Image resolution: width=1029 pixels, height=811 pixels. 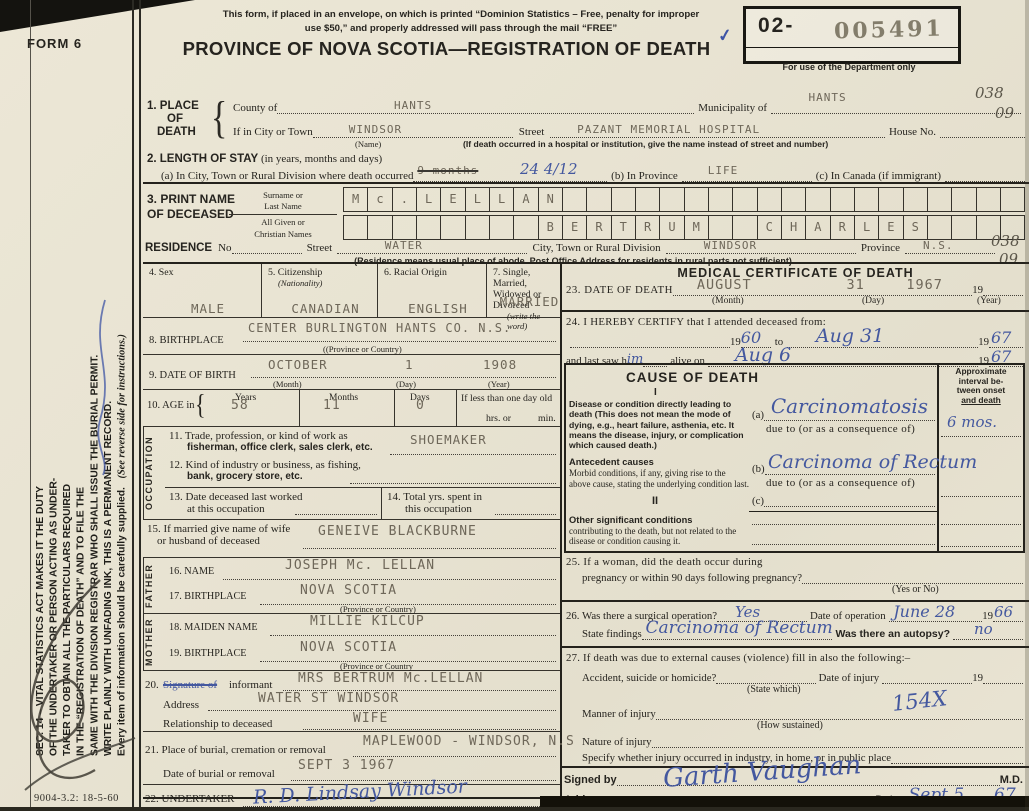 What do you see at coordinates (153, 642) in the screenshot?
I see `mother-side-label: MOTHER` at bounding box center [153, 642].